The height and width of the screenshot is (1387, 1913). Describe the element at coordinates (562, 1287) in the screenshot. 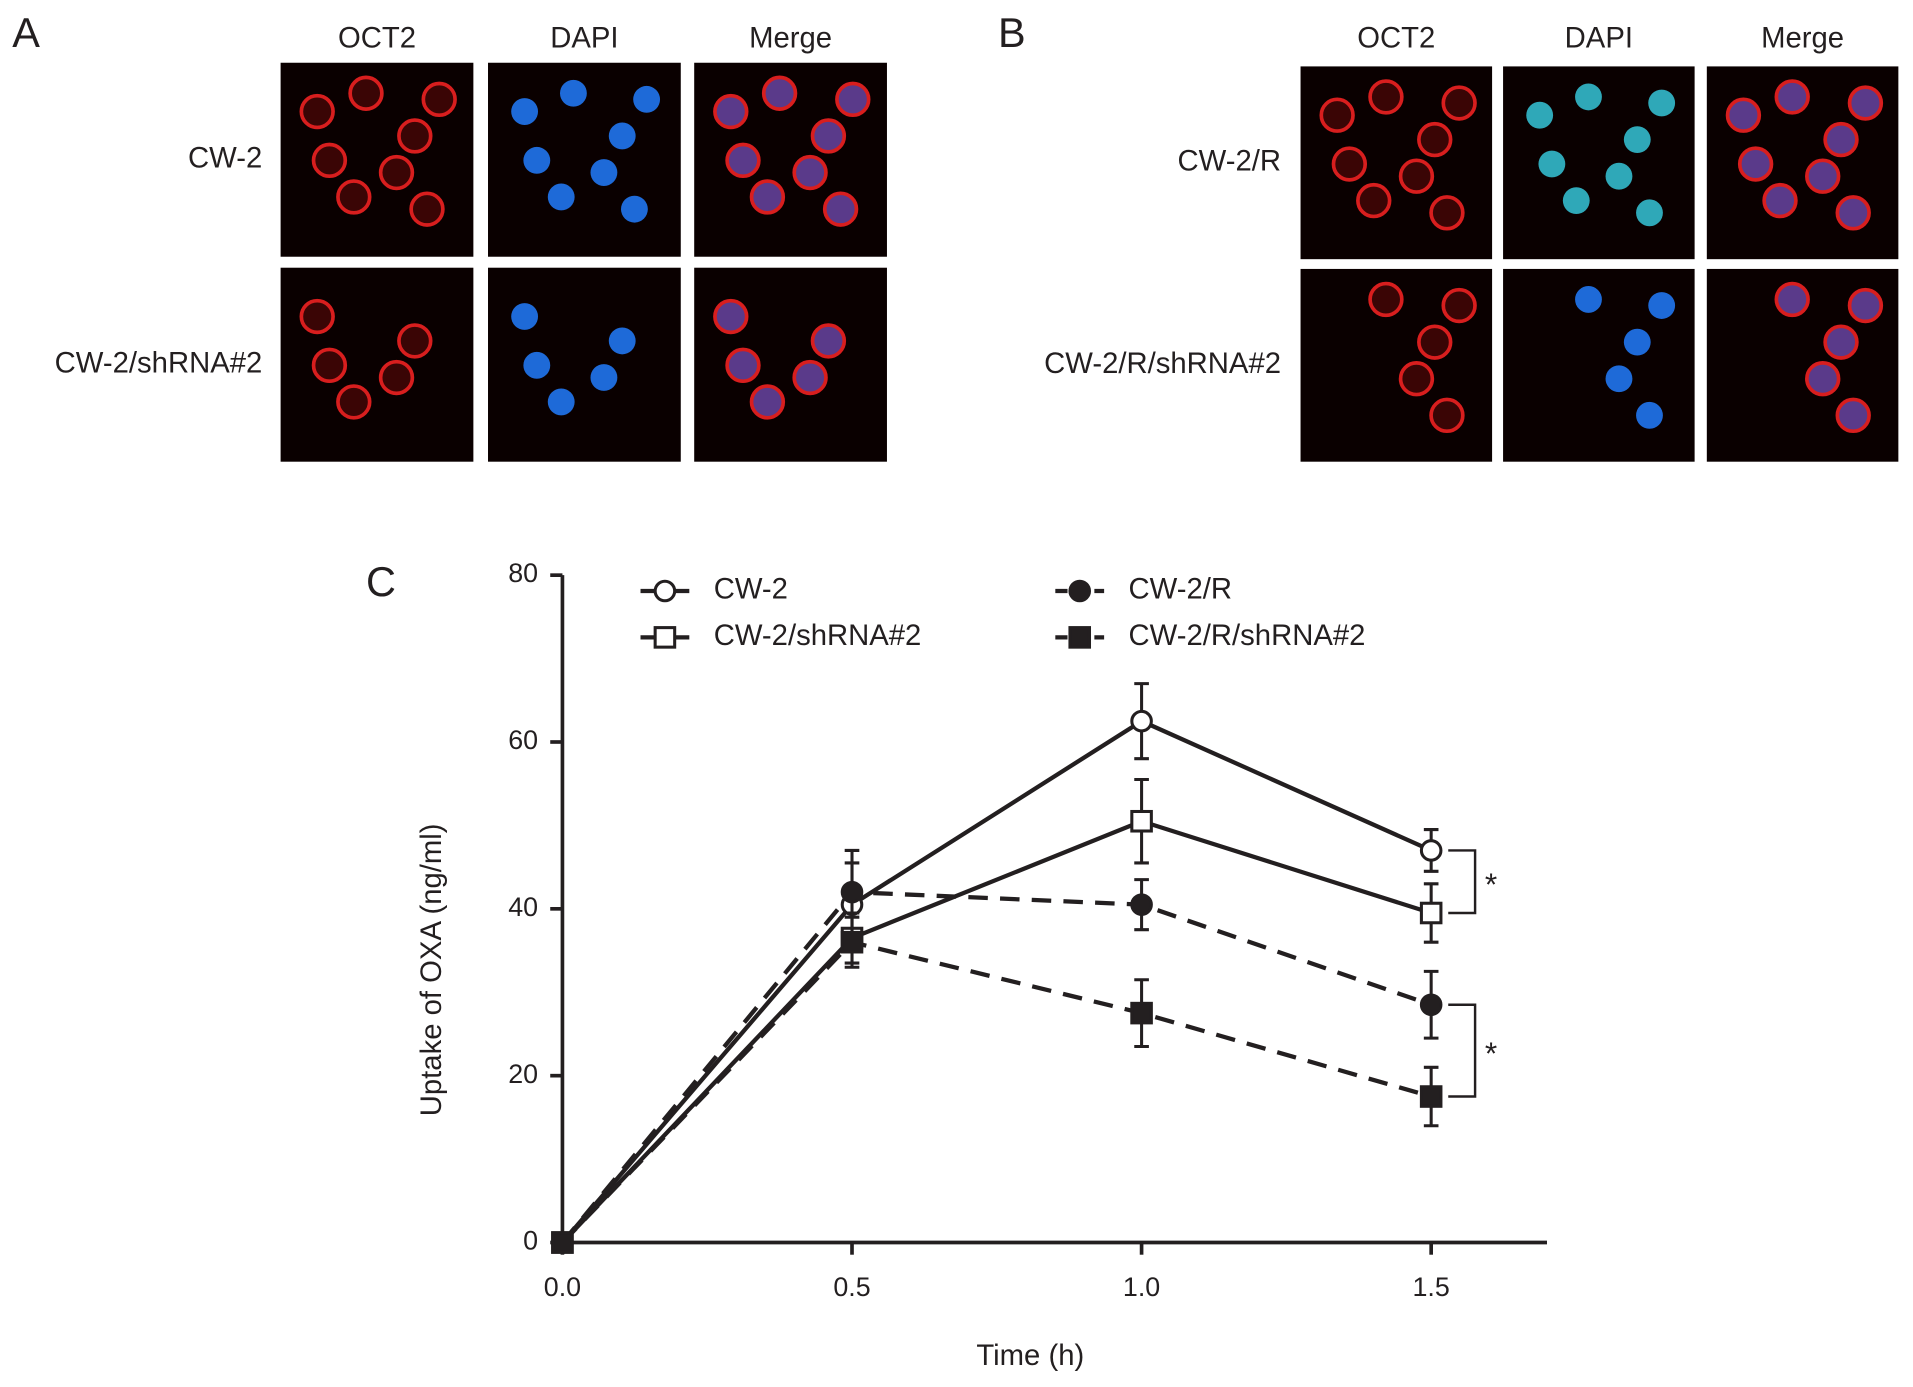

I see `x-tick-label: 0.0` at that location.